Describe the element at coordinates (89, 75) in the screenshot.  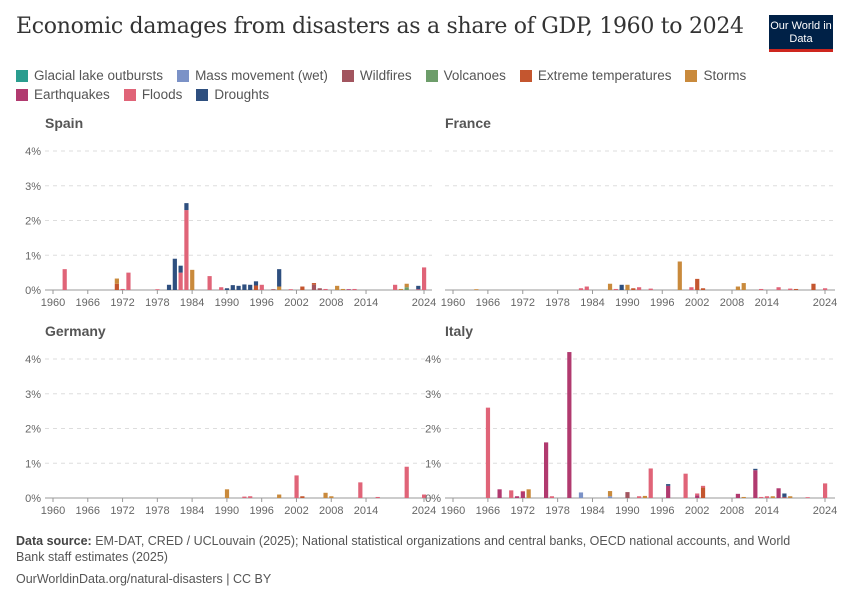
I see `legend-item: Glacial lake outbursts` at that location.